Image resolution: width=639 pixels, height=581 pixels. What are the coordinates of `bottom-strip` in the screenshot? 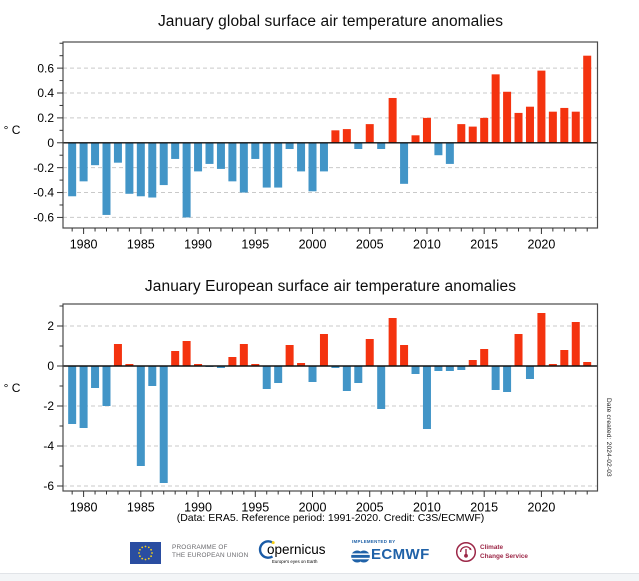 It's located at (319, 577).